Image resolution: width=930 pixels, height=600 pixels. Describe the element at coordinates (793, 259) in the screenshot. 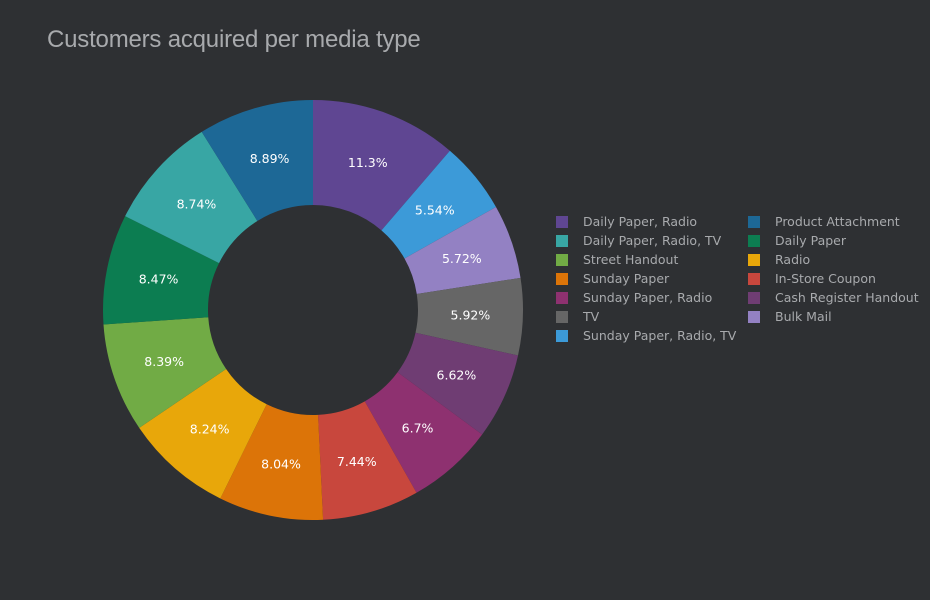

I see `legend-label: Radio` at that location.